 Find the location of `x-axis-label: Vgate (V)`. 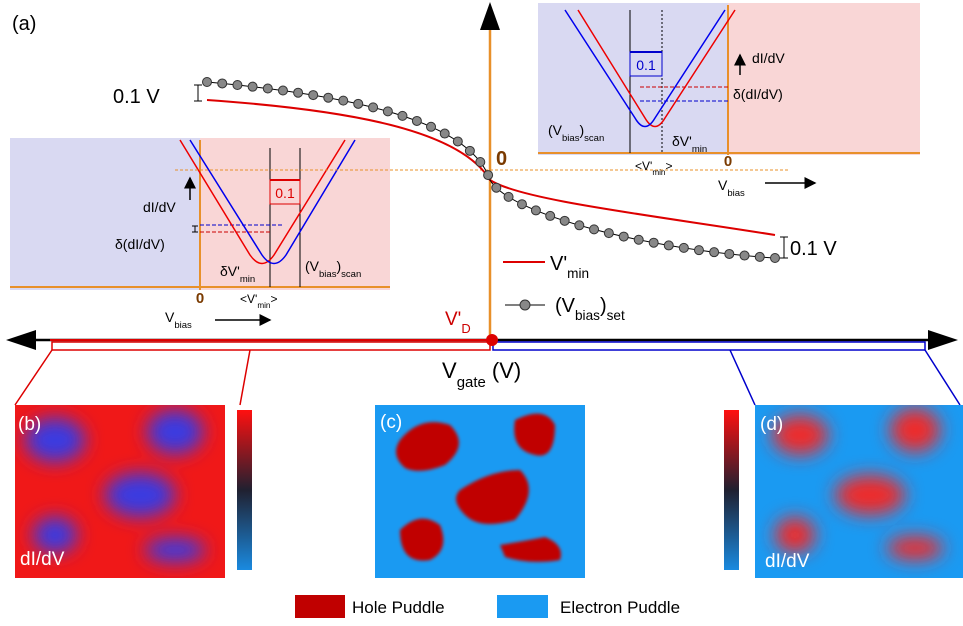

x-axis-label: Vgate (V) is located at coordinates (481, 374).